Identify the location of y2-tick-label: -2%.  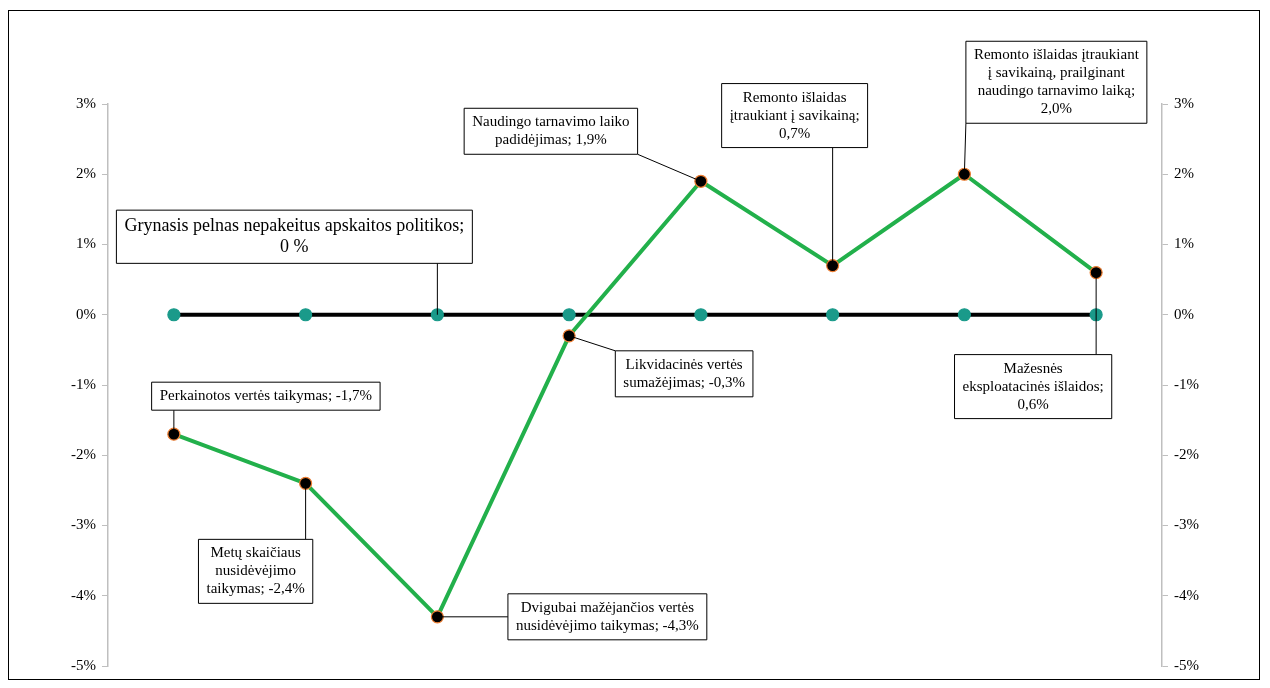
(1187, 454).